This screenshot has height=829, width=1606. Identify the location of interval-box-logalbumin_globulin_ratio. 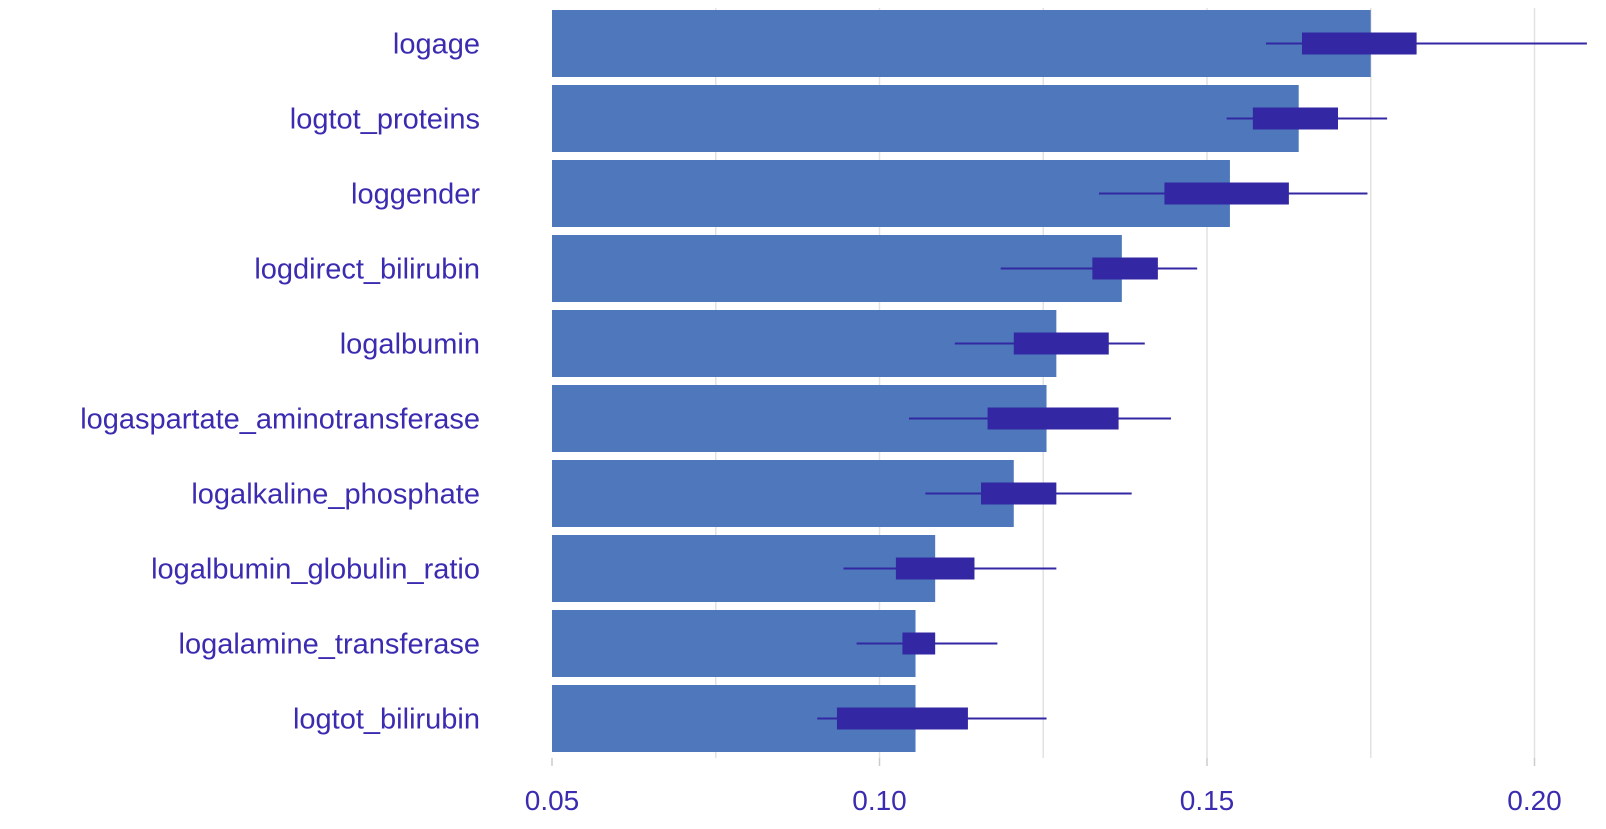
(935, 568).